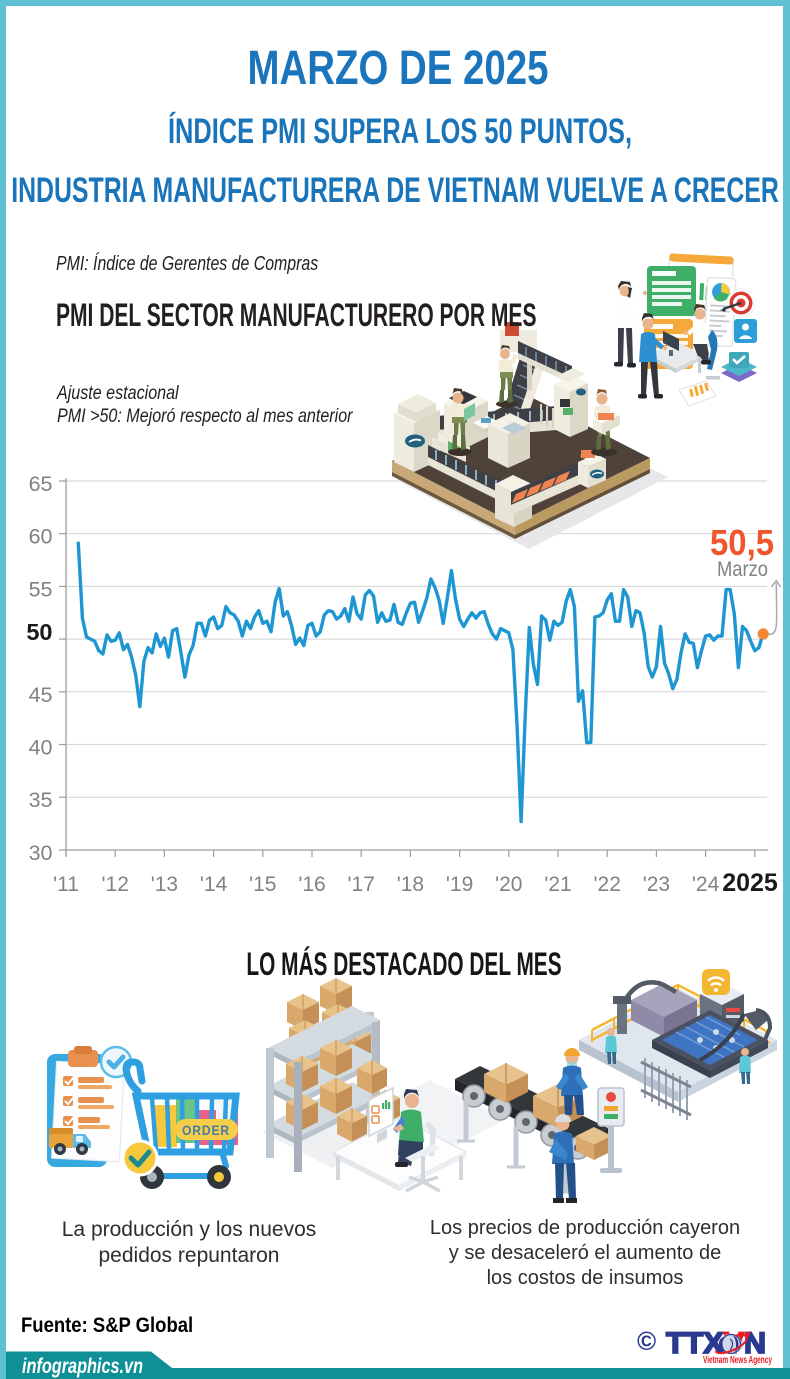 The image size is (790, 1379). What do you see at coordinates (41, 589) in the screenshot?
I see `svg-text: 55` at bounding box center [41, 589].